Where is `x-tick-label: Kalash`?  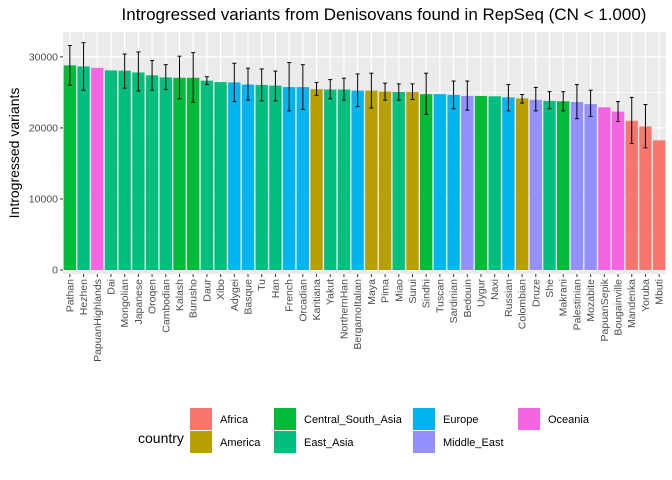
x-tick-label: Kalash is located at coordinates (180, 295).